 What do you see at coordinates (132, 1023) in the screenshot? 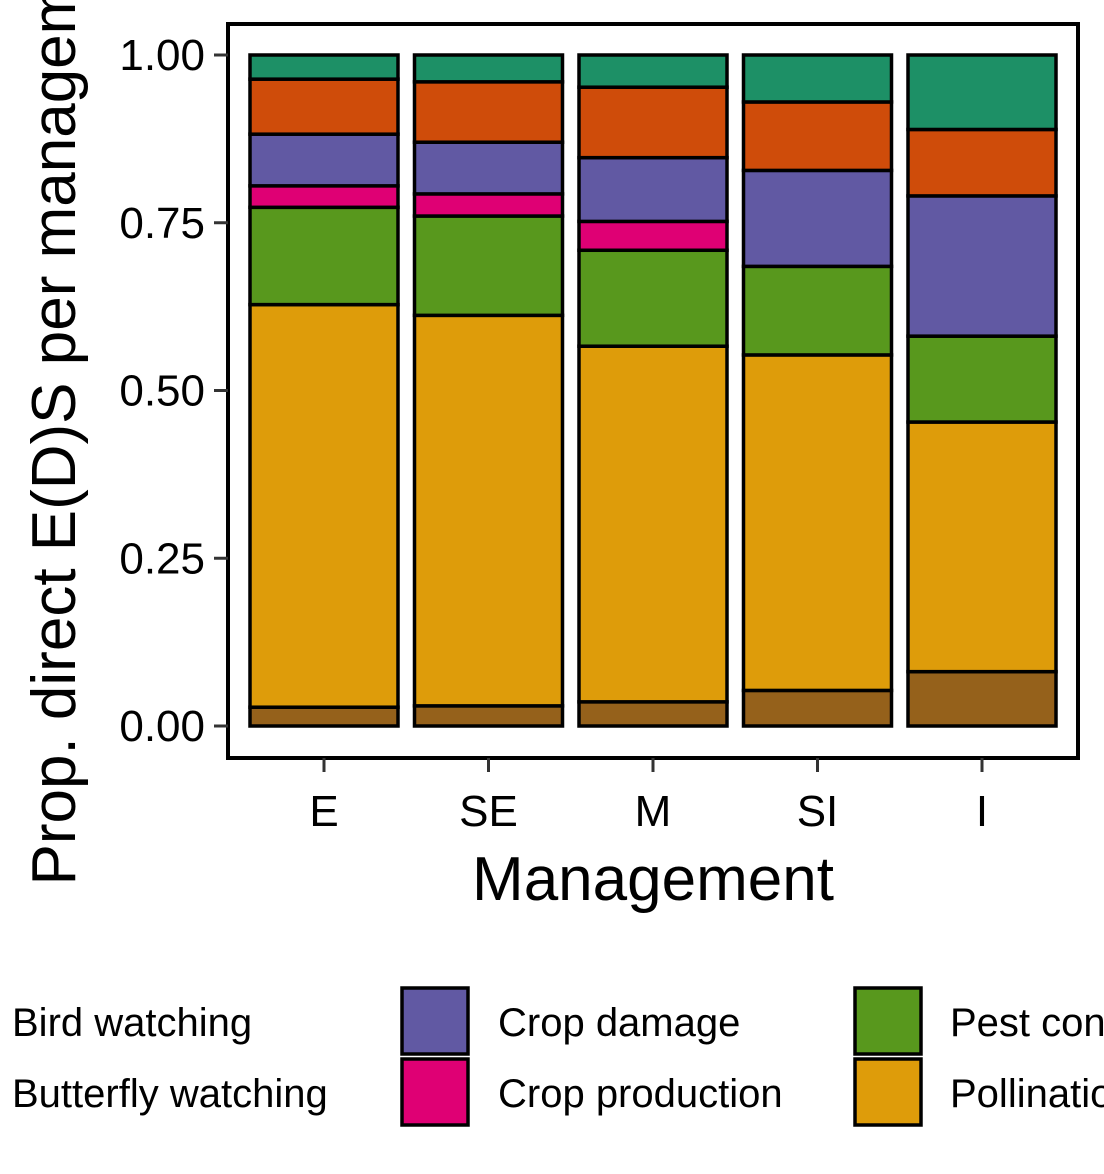
I see `legend-label: Bird watching` at bounding box center [132, 1023].